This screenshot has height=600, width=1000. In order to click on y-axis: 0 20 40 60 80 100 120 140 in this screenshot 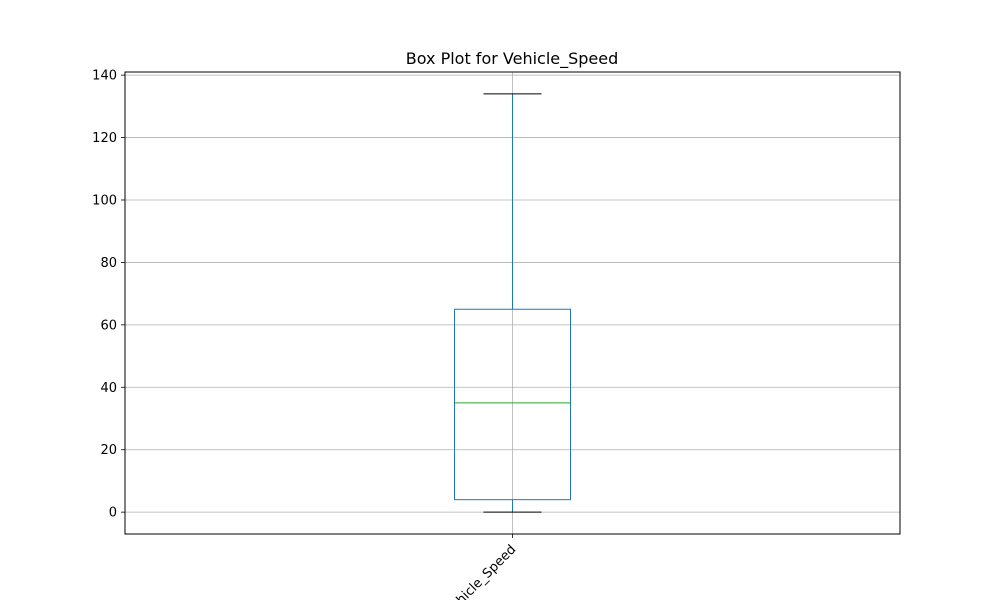, I will do `click(108, 295)`.